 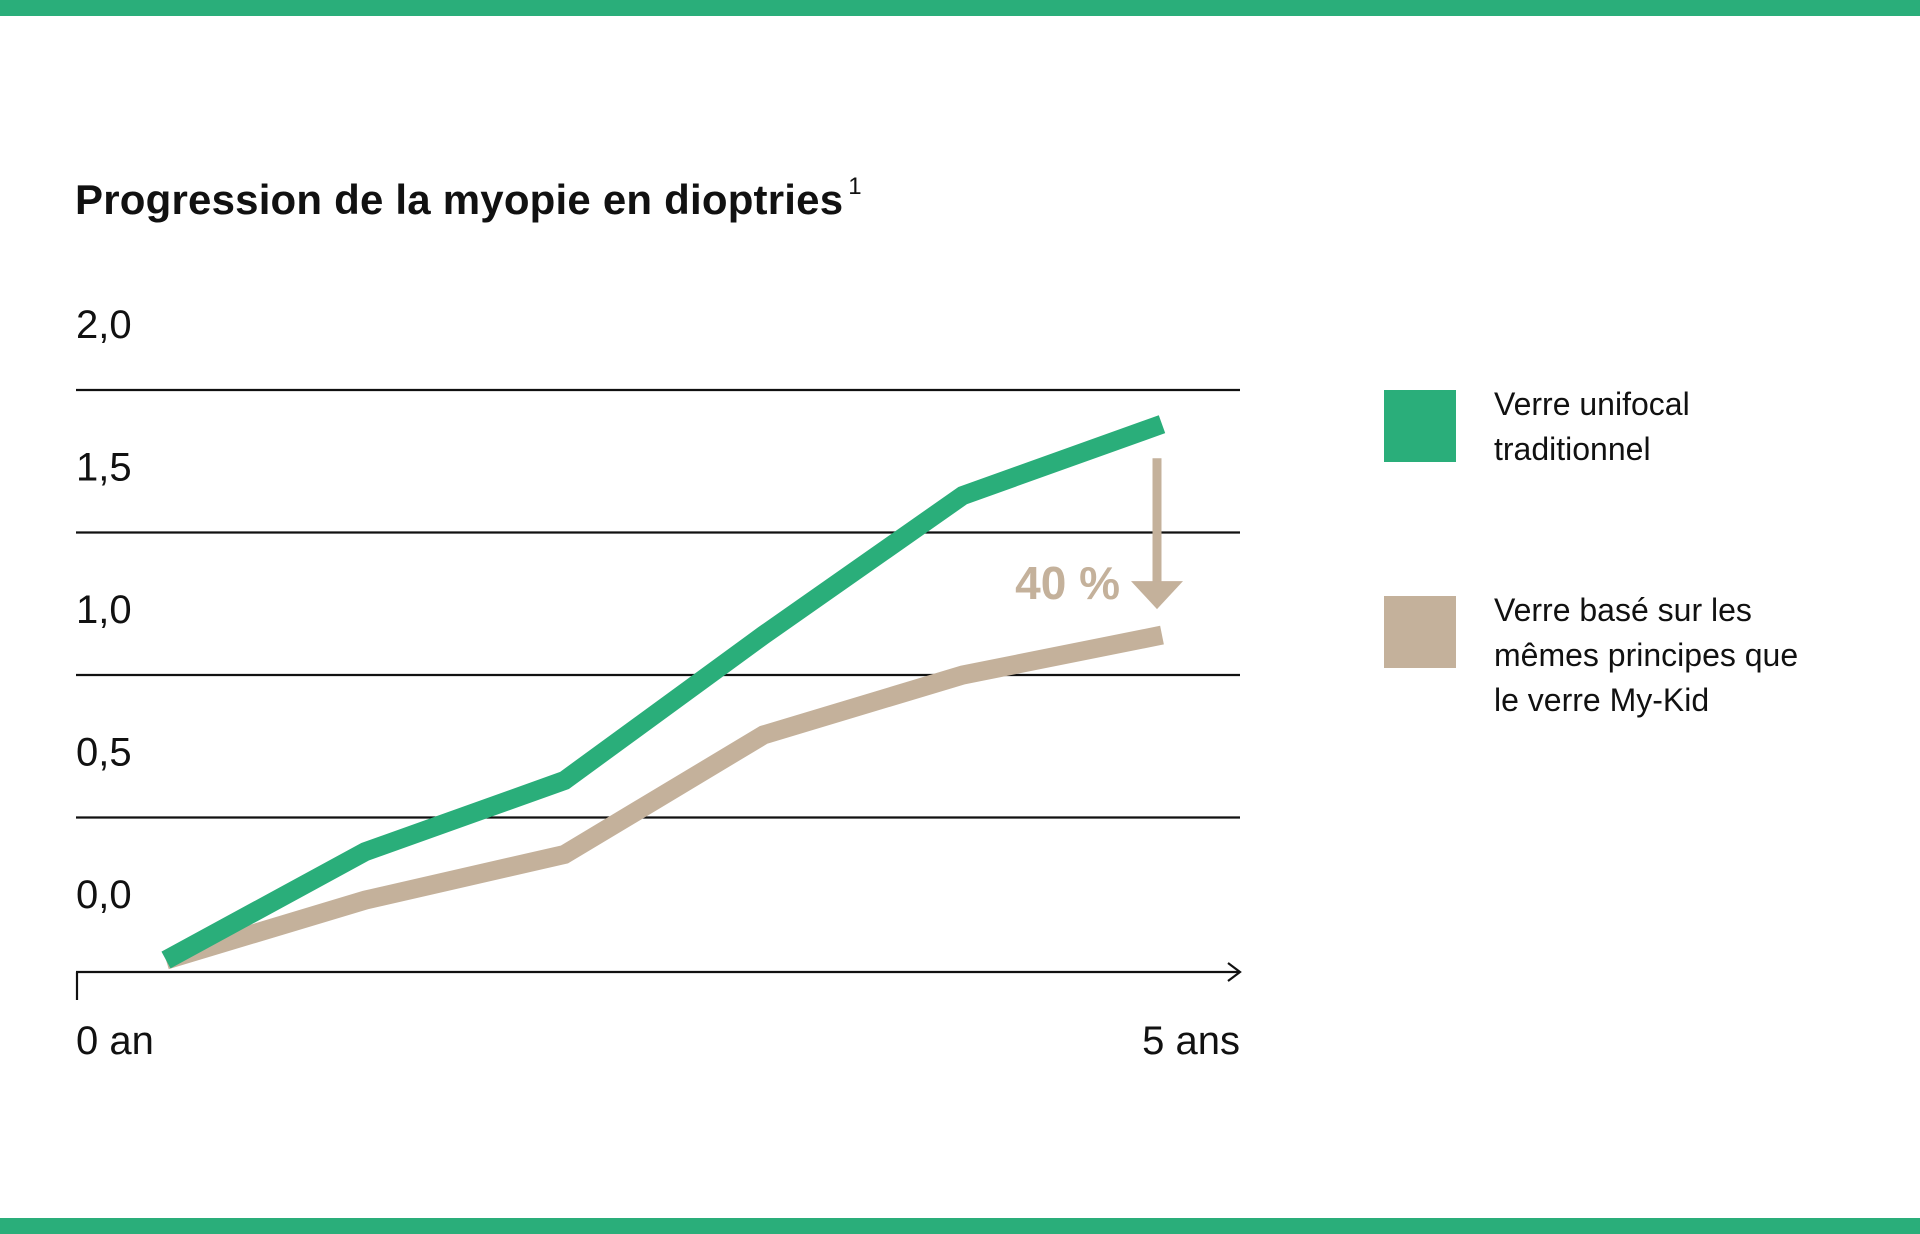 I want to click on y-tick-label: 1,5, so click(x=104, y=468).